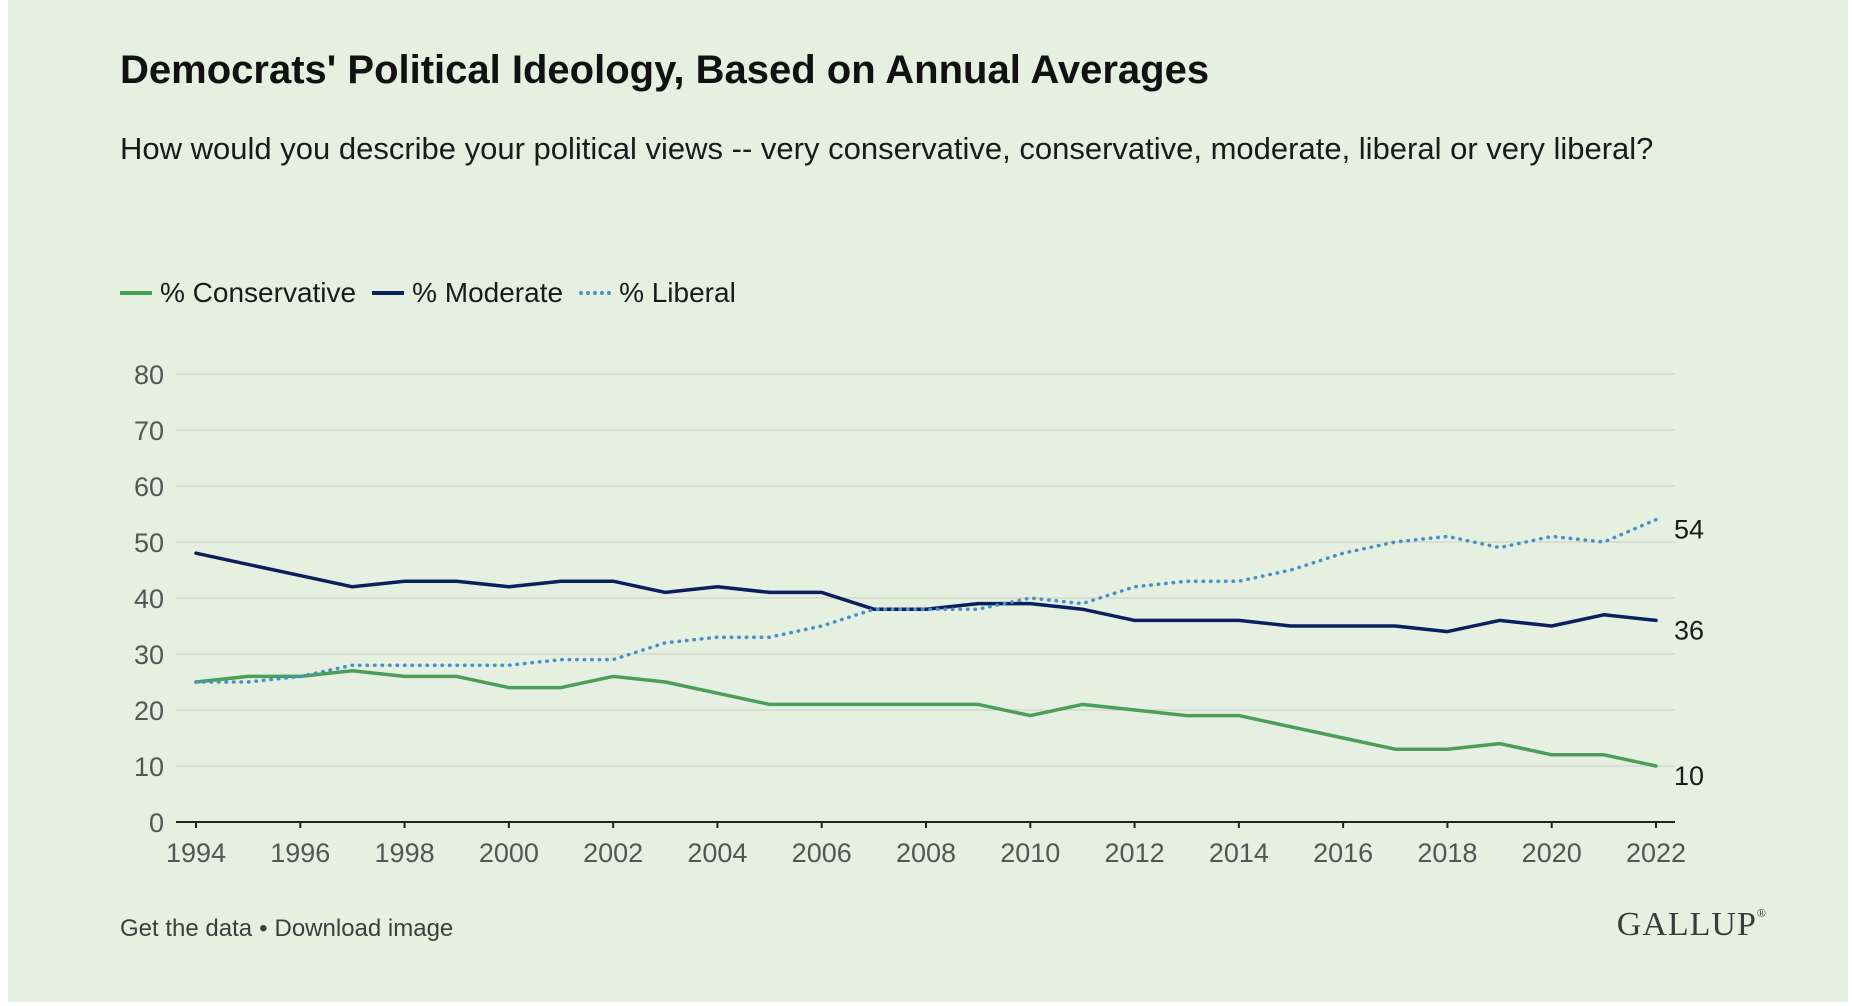  What do you see at coordinates (926, 592) in the screenshot?
I see `moderate-line` at bounding box center [926, 592].